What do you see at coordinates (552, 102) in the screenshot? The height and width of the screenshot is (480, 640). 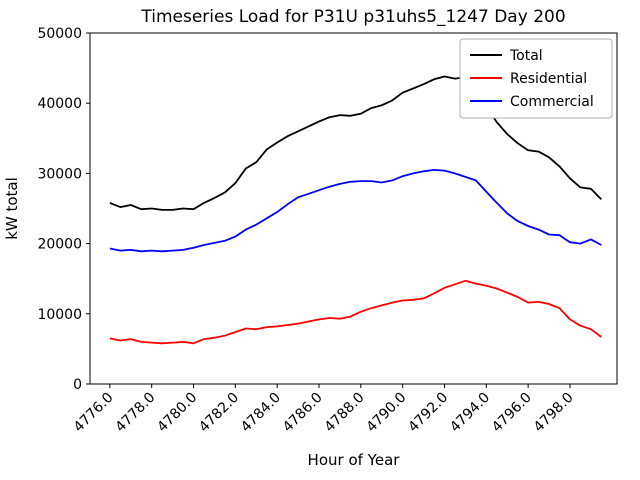 I see `legend-label-commercial: Commercial` at bounding box center [552, 102].